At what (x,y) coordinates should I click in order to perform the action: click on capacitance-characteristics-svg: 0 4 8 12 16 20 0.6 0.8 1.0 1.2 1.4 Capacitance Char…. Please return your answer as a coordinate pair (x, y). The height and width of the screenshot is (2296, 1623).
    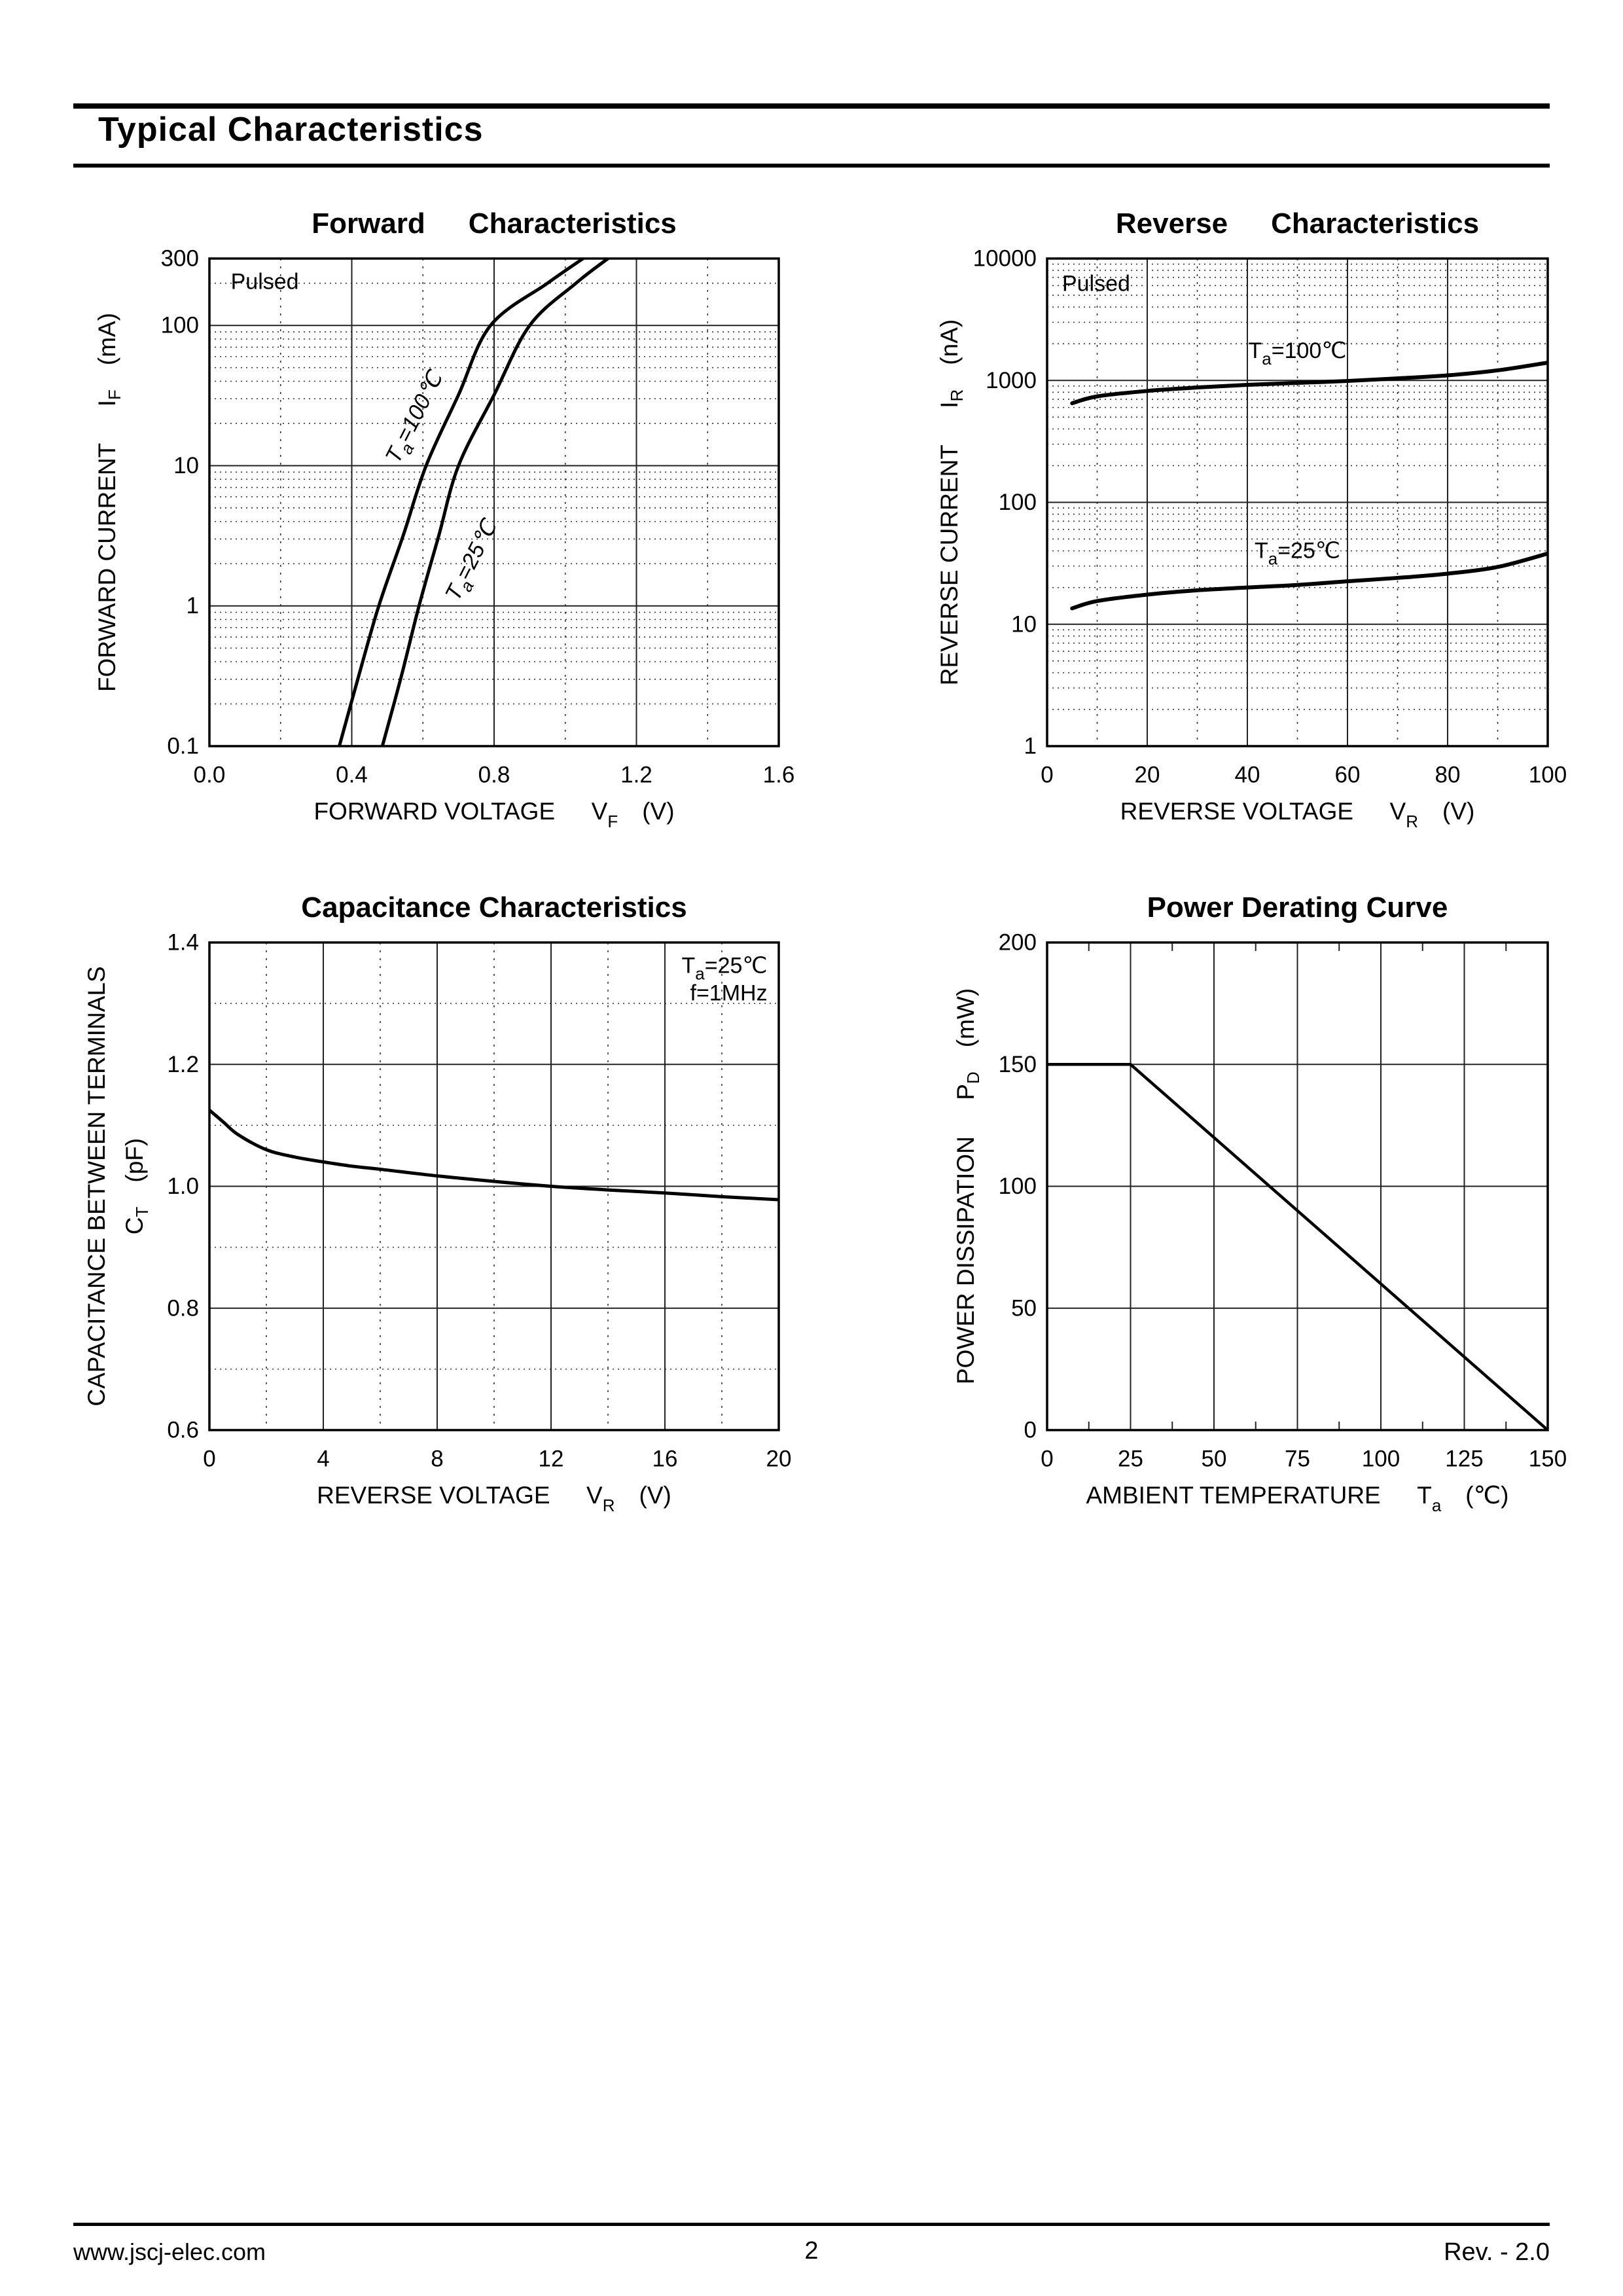
    Looking at the image, I should click on (437, 1203).